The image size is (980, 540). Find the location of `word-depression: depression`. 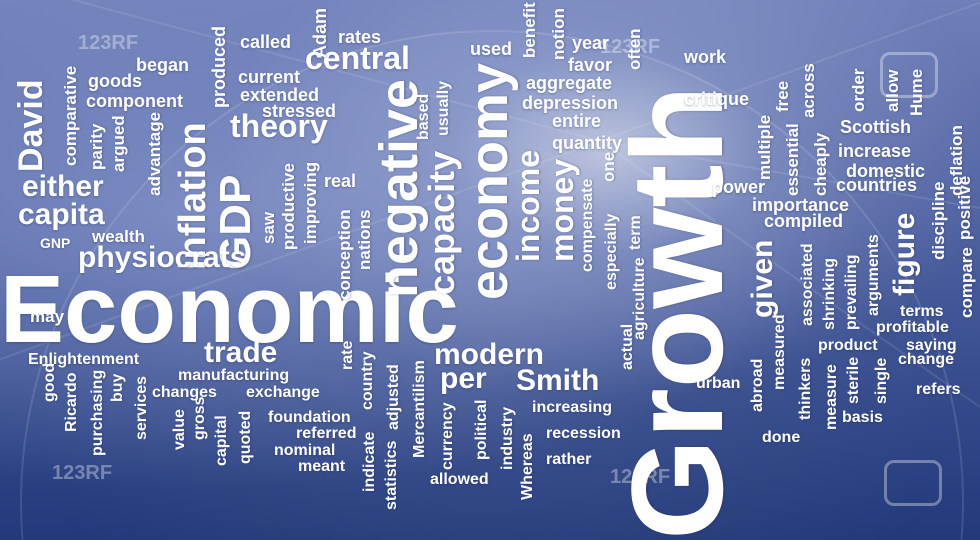

word-depression: depression is located at coordinates (570, 103).